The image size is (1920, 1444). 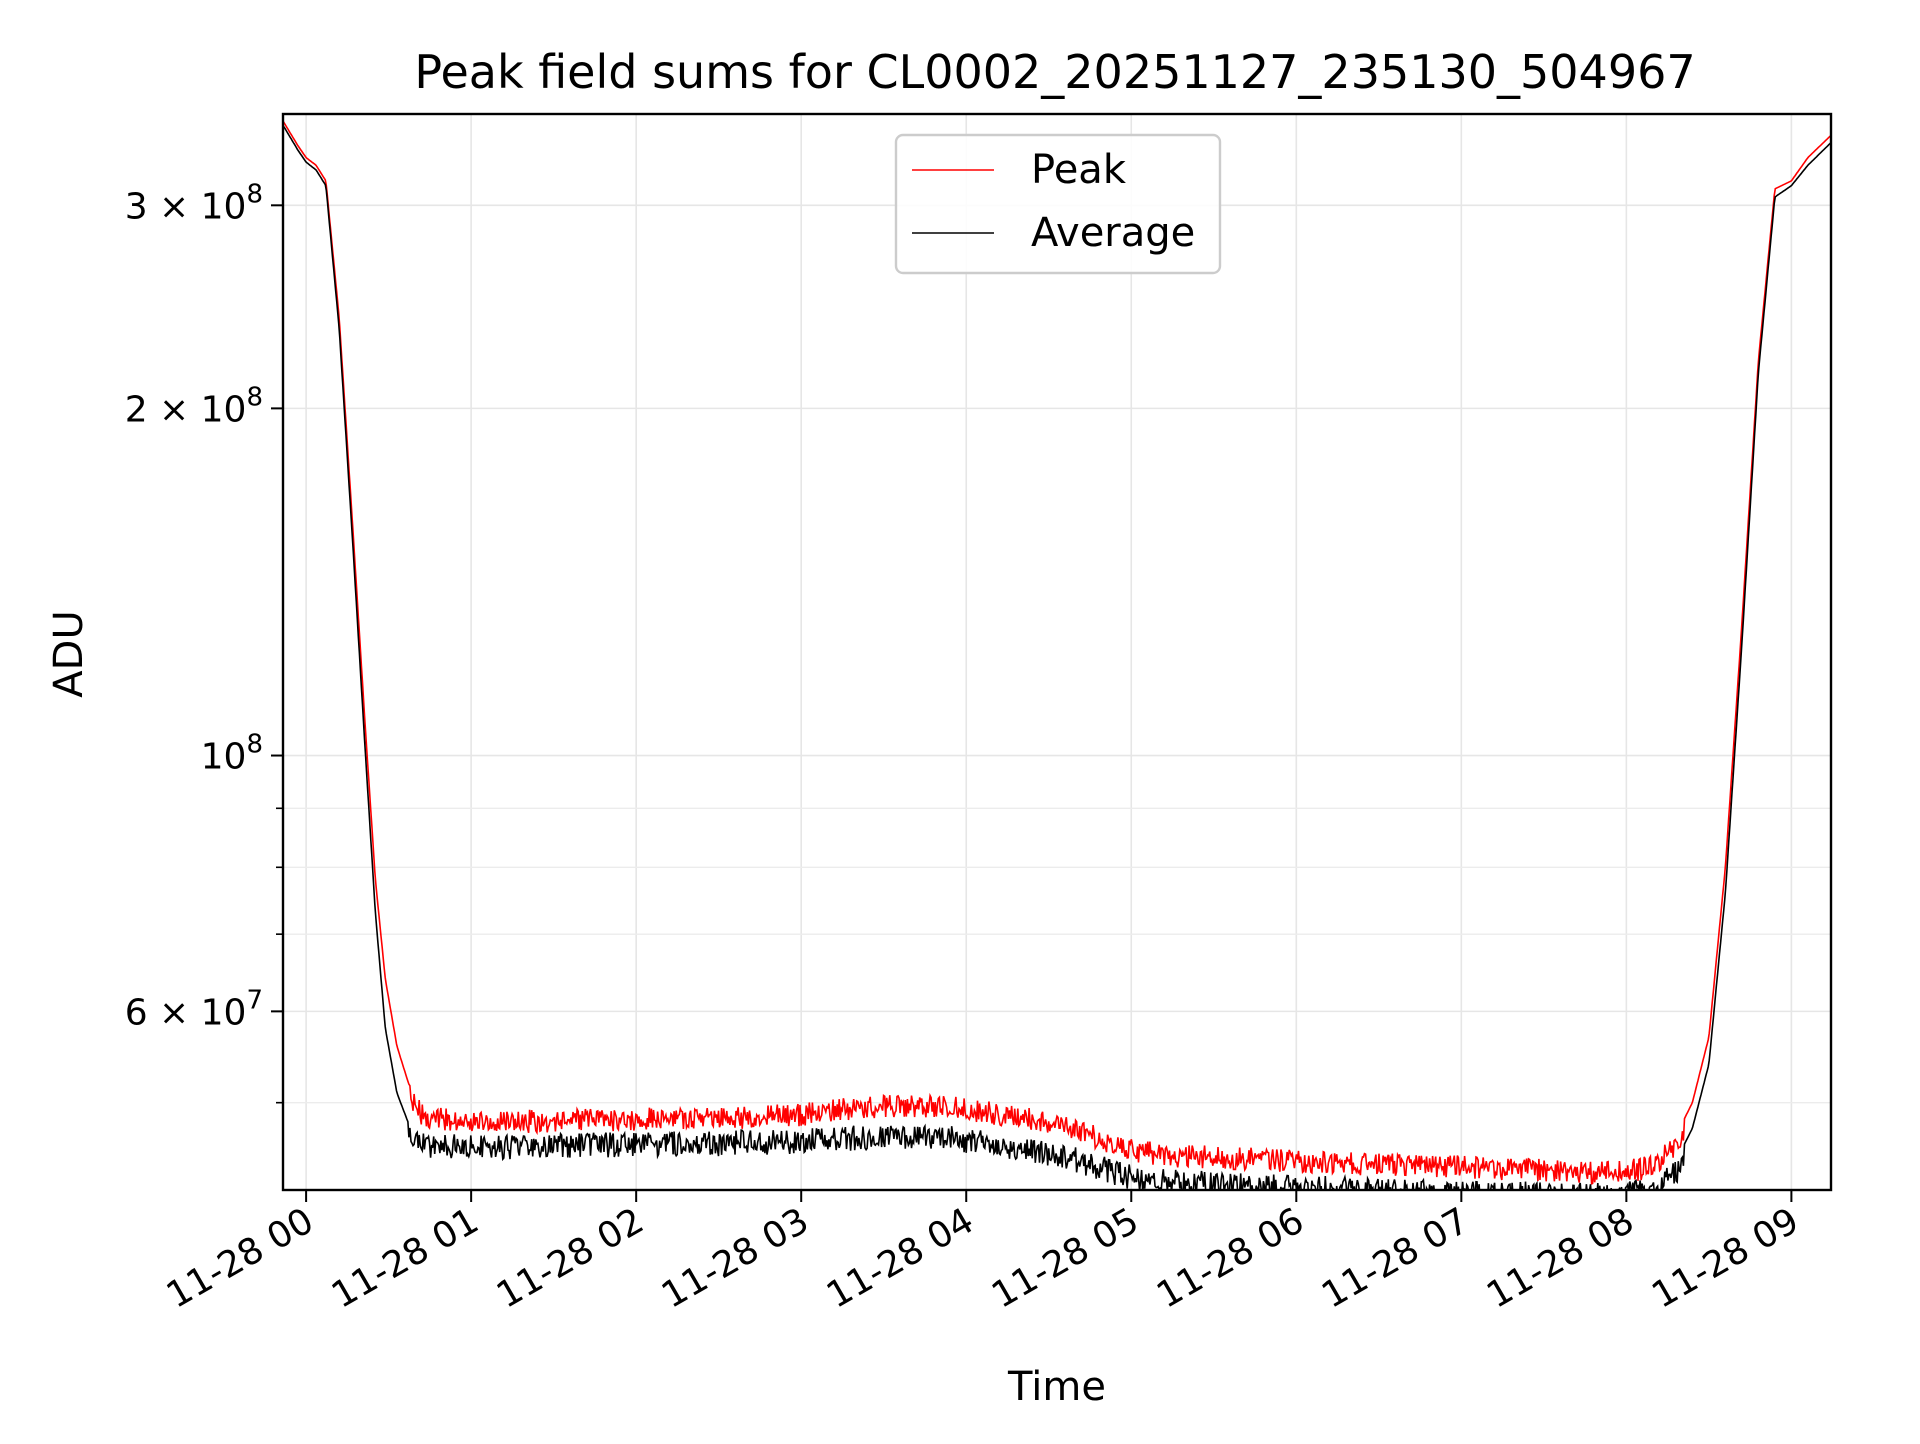 I want to click on legend-label-peak: Peak, so click(x=1079, y=170).